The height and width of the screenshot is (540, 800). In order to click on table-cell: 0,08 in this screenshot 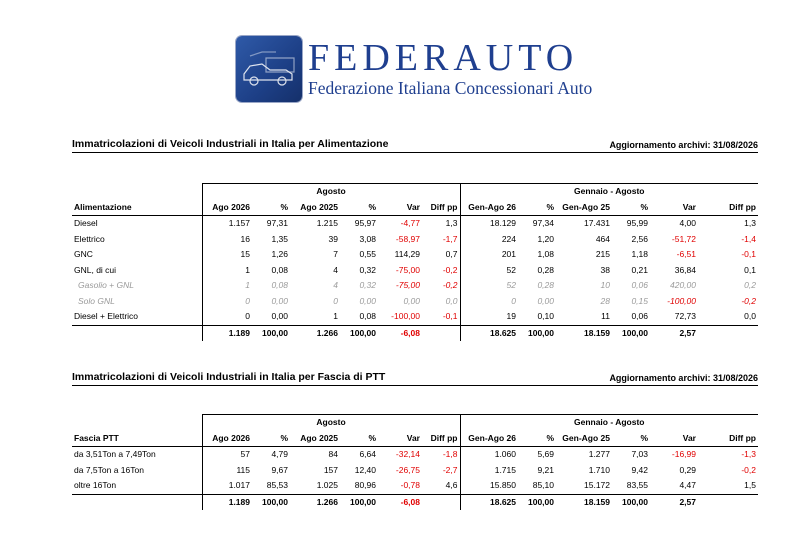, I will do `click(279, 269)`.